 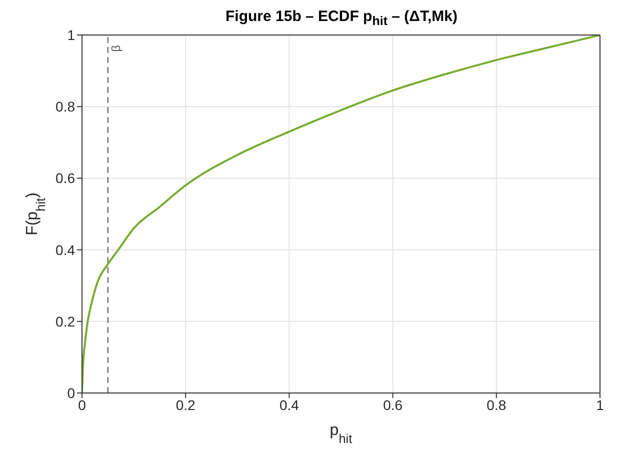 What do you see at coordinates (496, 404) in the screenshot?
I see `x-tick-label: 0.8` at bounding box center [496, 404].